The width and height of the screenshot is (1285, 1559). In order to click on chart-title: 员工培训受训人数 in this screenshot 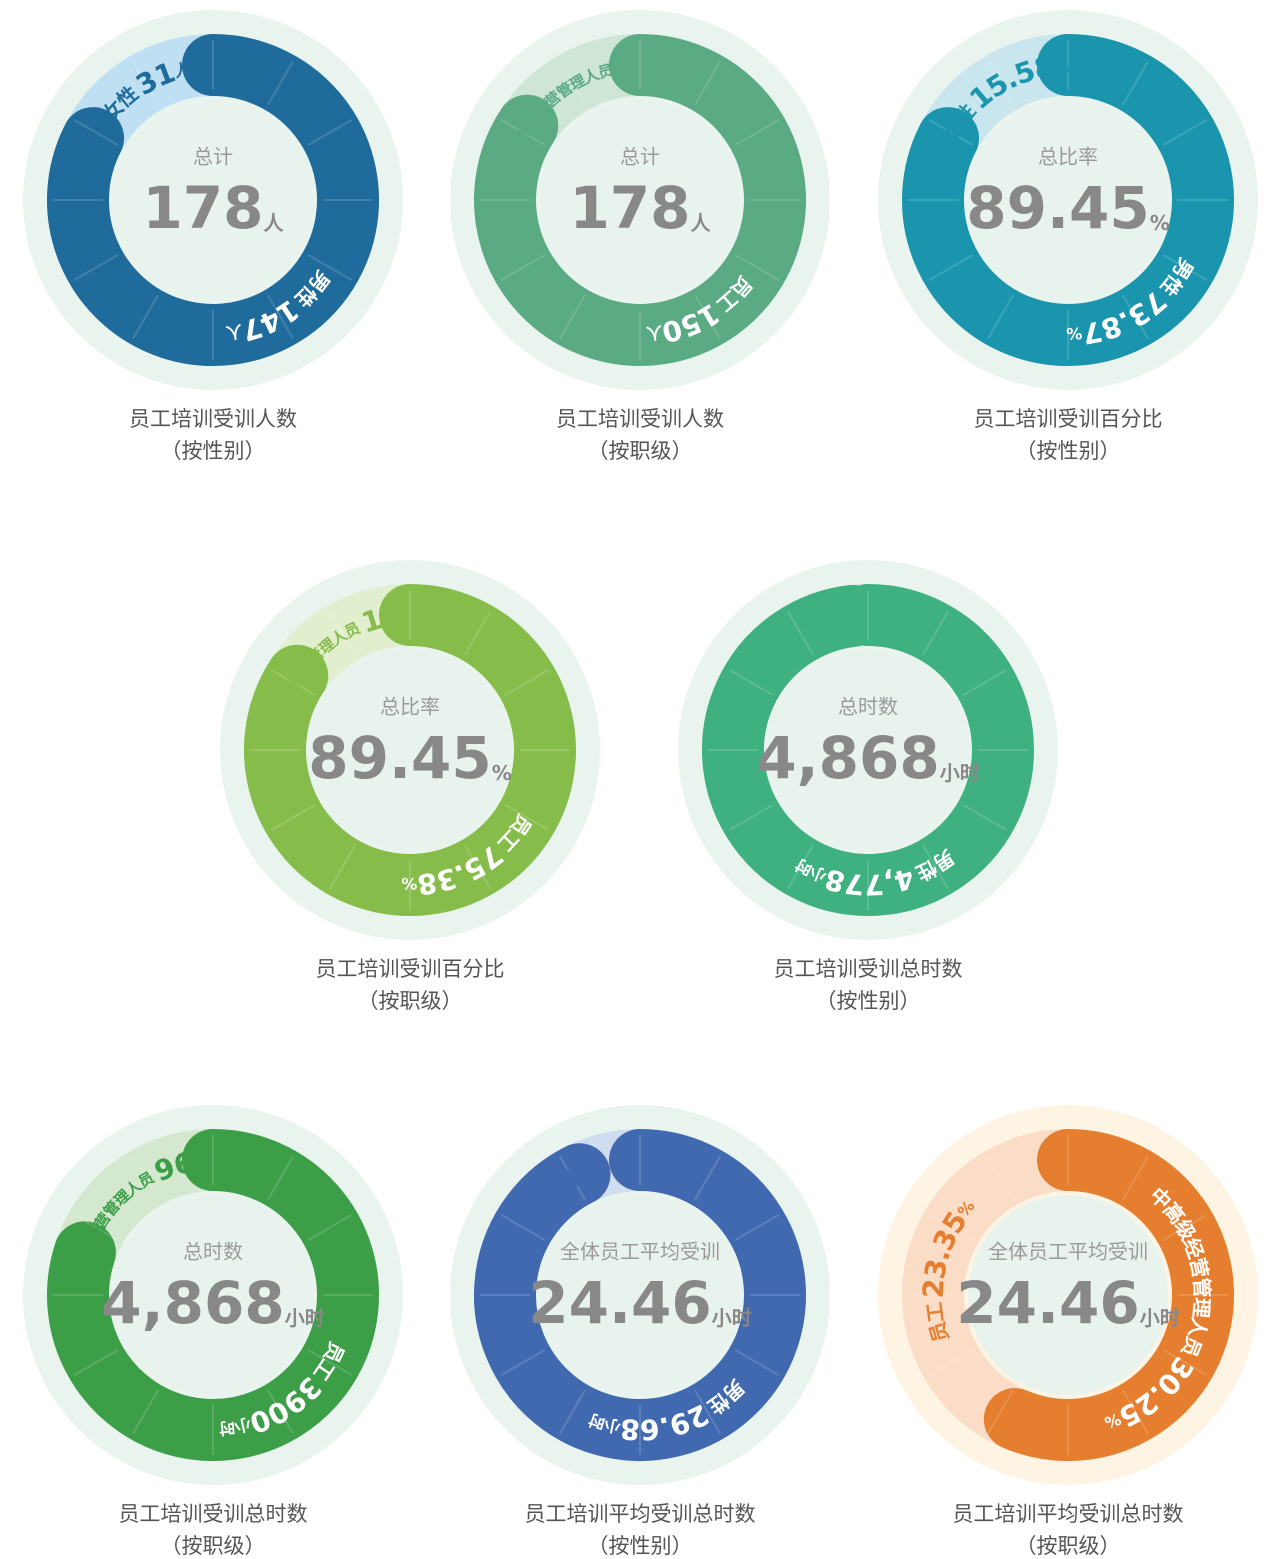, I will do `click(213, 419)`.